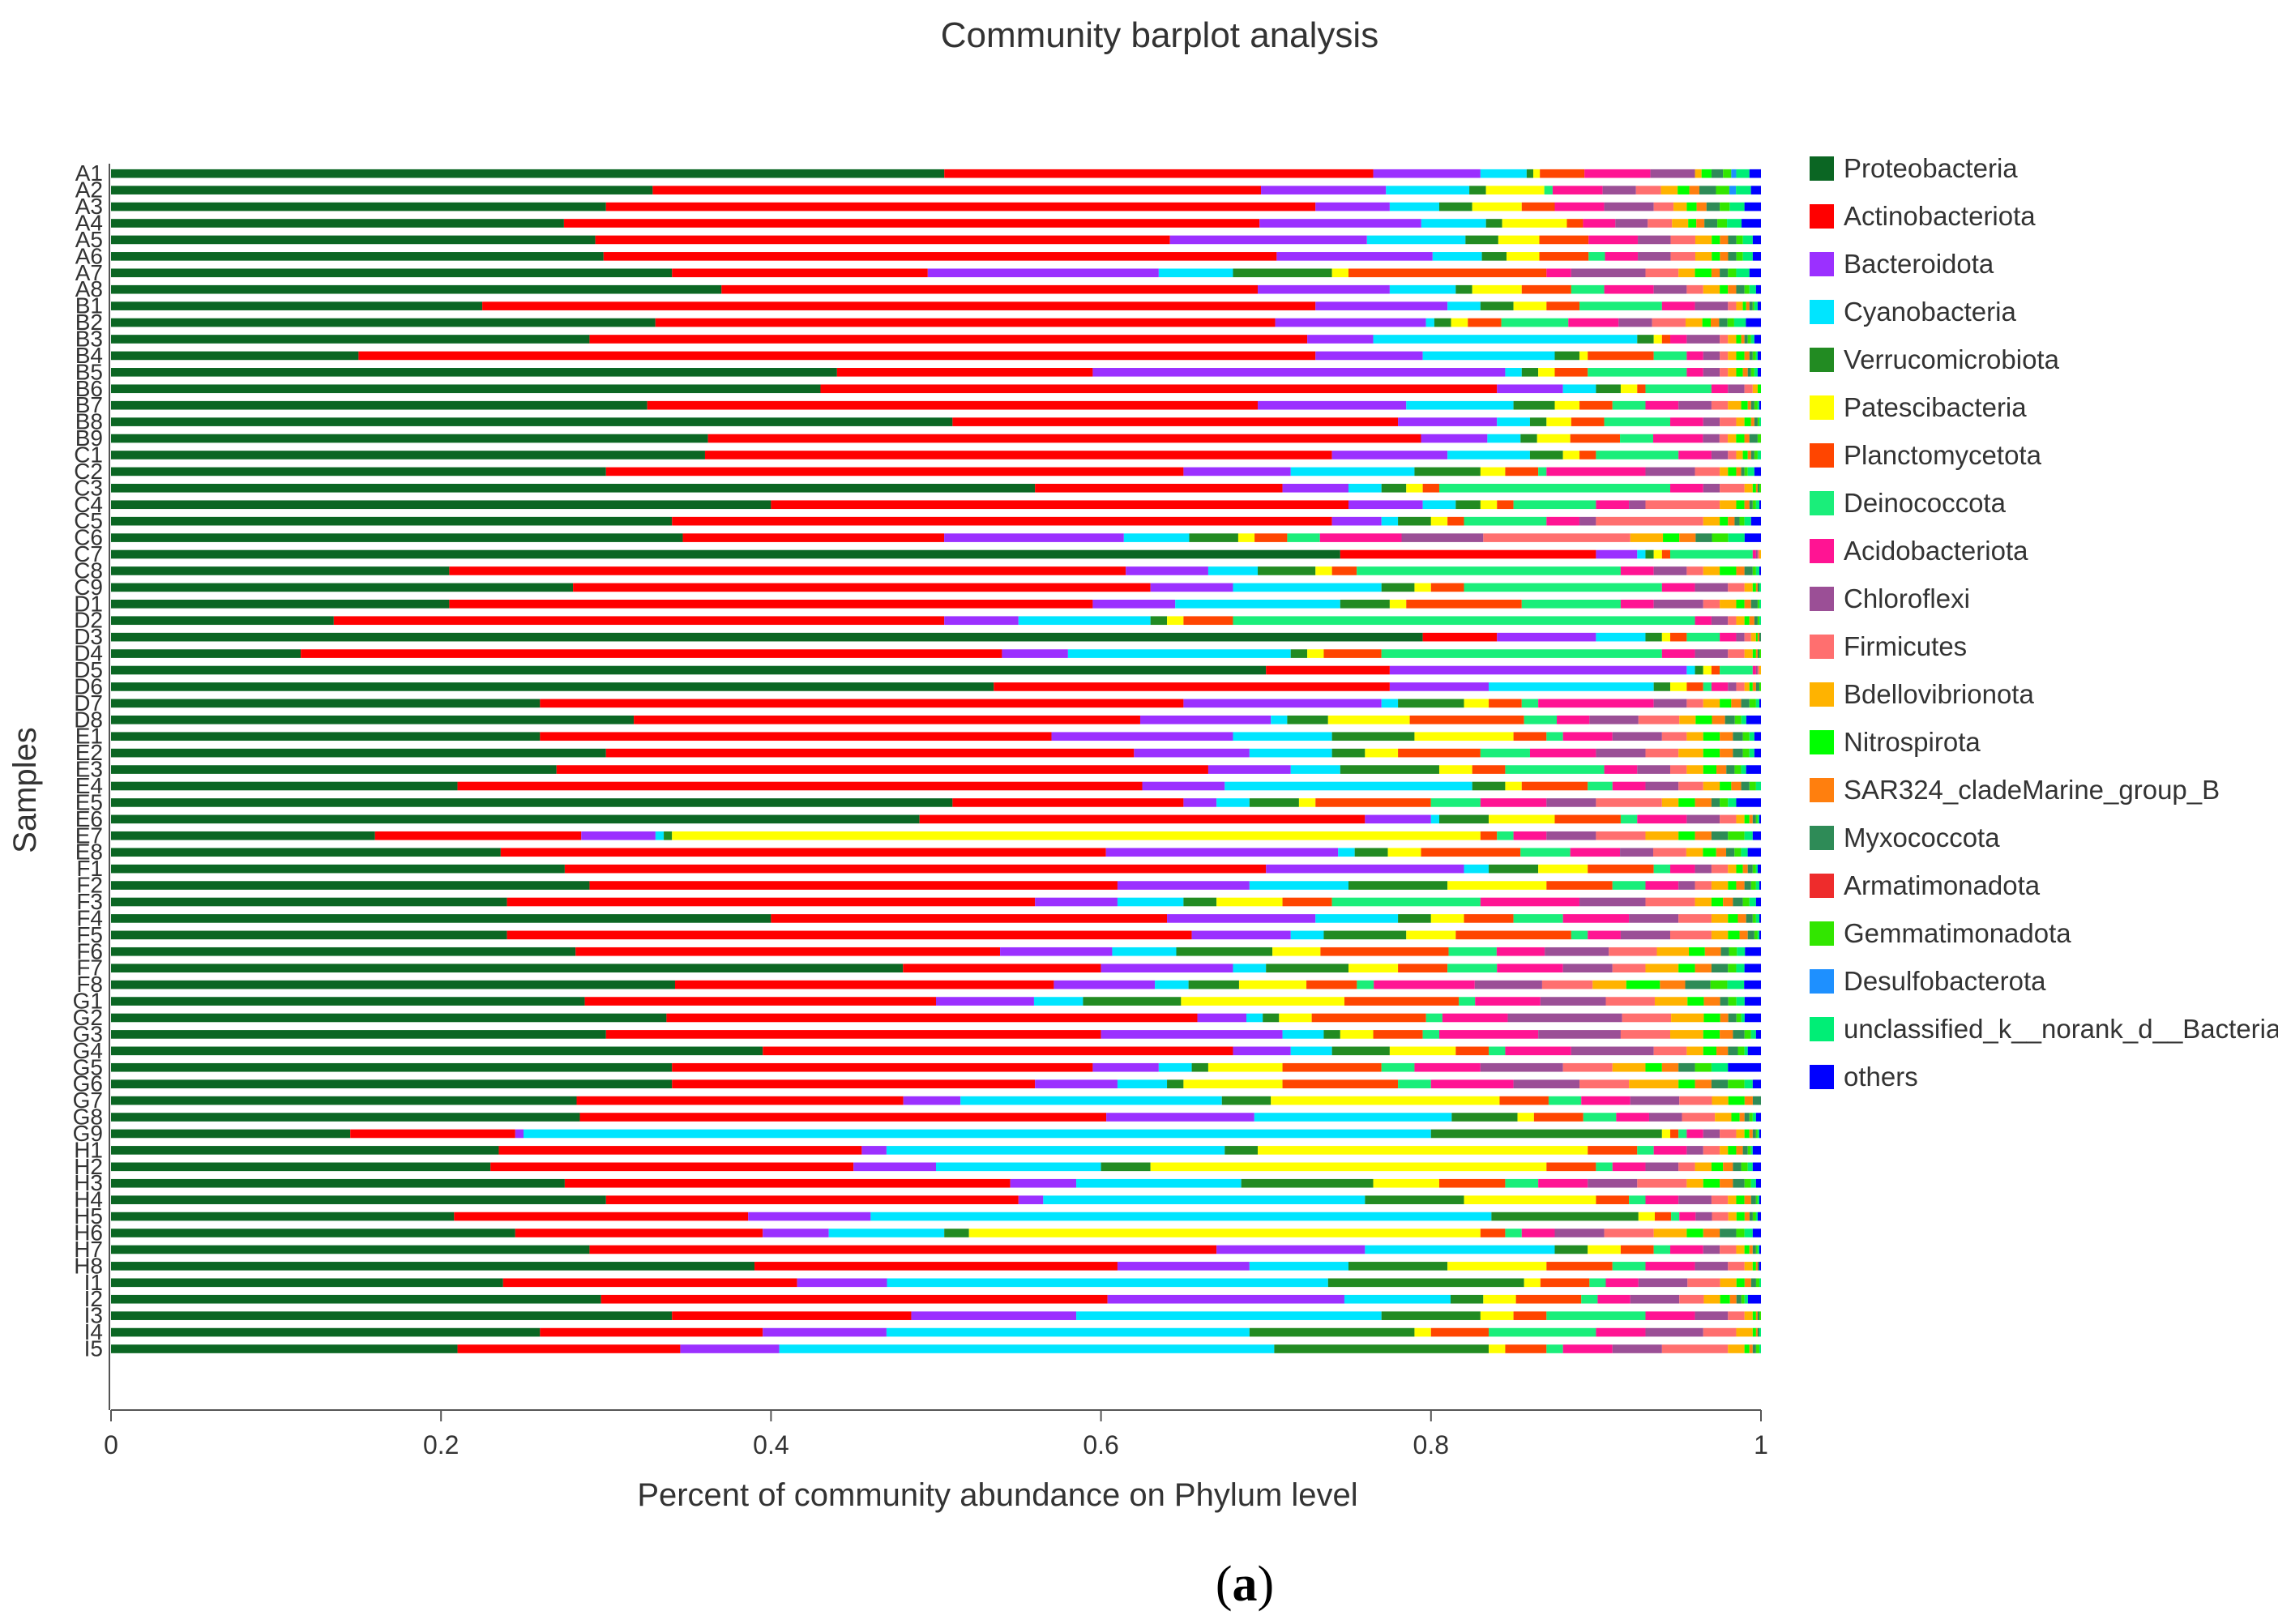 The height and width of the screenshot is (1624, 2278). Describe the element at coordinates (1730, 322) in the screenshot. I see `bar-segment-B2-Gemmatimonadota` at that location.